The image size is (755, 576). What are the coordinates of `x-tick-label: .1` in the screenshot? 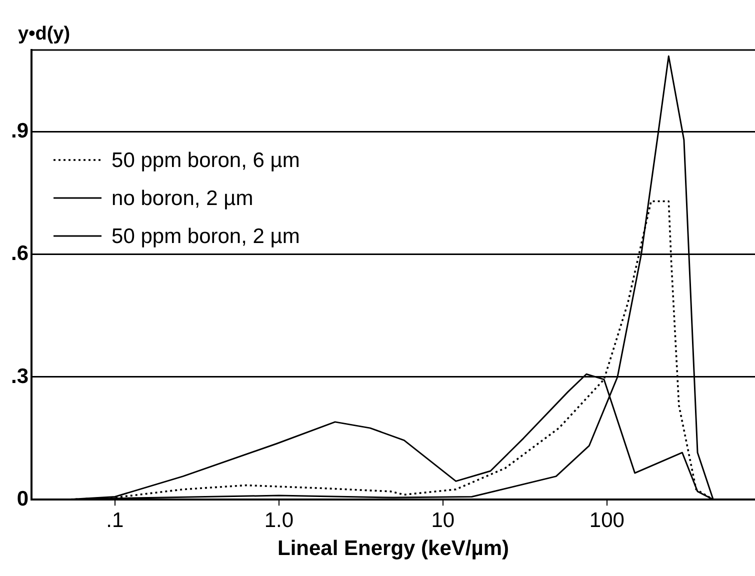 It's located at (115, 520).